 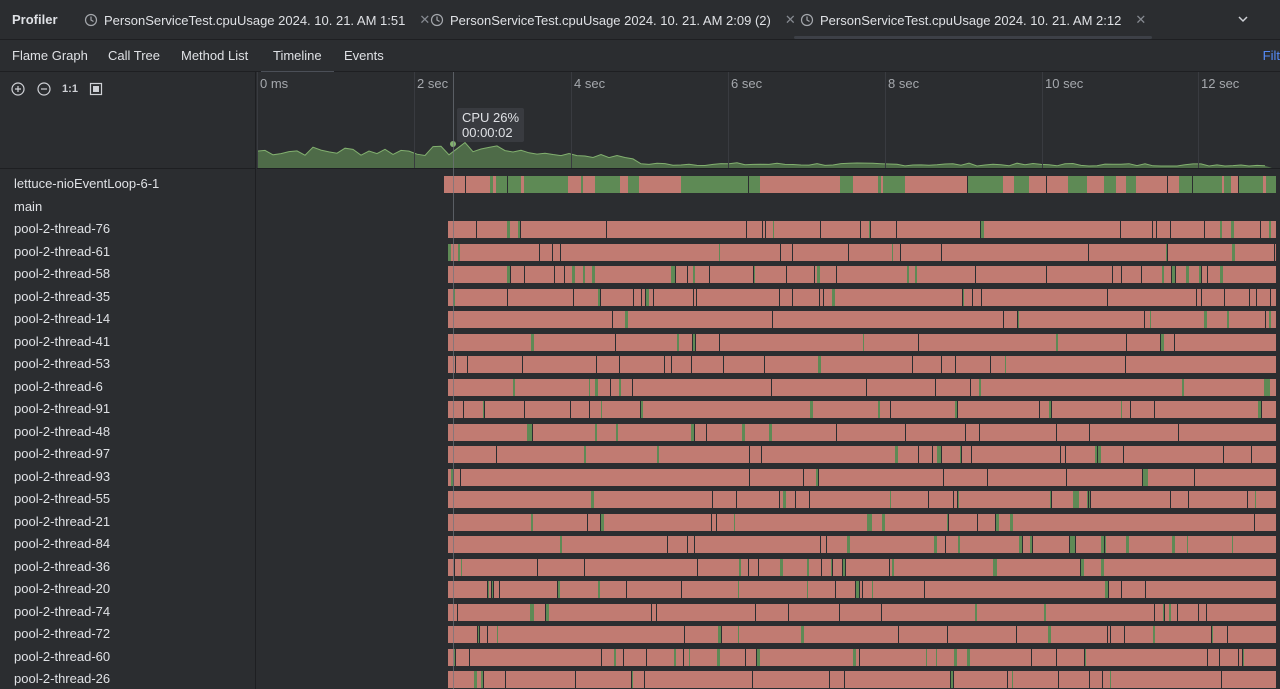 What do you see at coordinates (62, 251) in the screenshot?
I see `thread-name: pool-2-thread-61` at bounding box center [62, 251].